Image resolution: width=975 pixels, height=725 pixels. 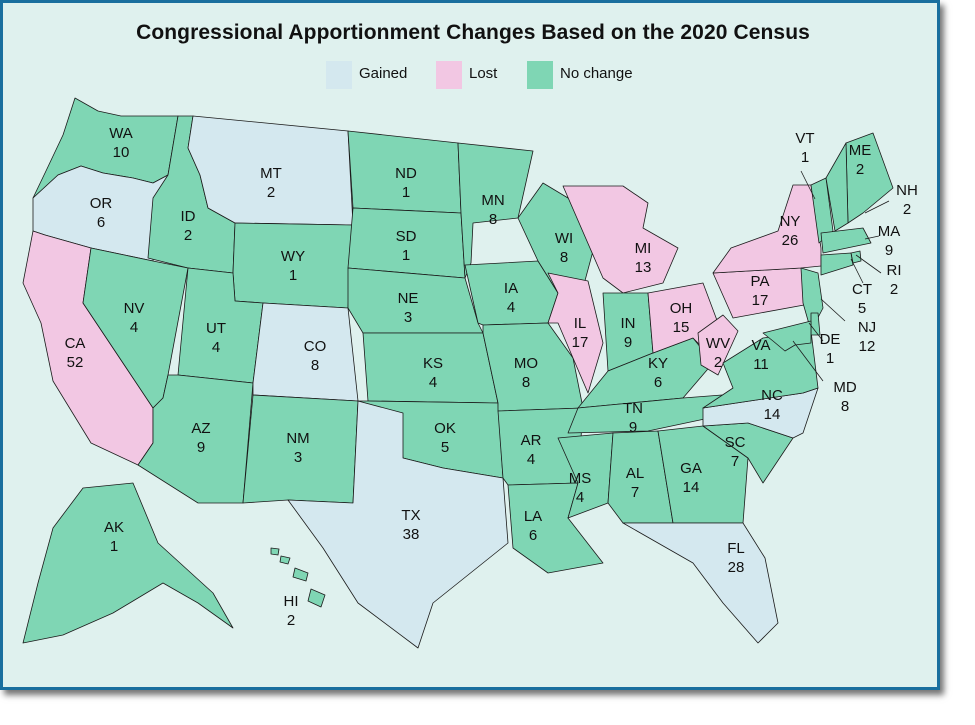 What do you see at coordinates (293, 275) in the screenshot?
I see `state-seats-wy: 1` at bounding box center [293, 275].